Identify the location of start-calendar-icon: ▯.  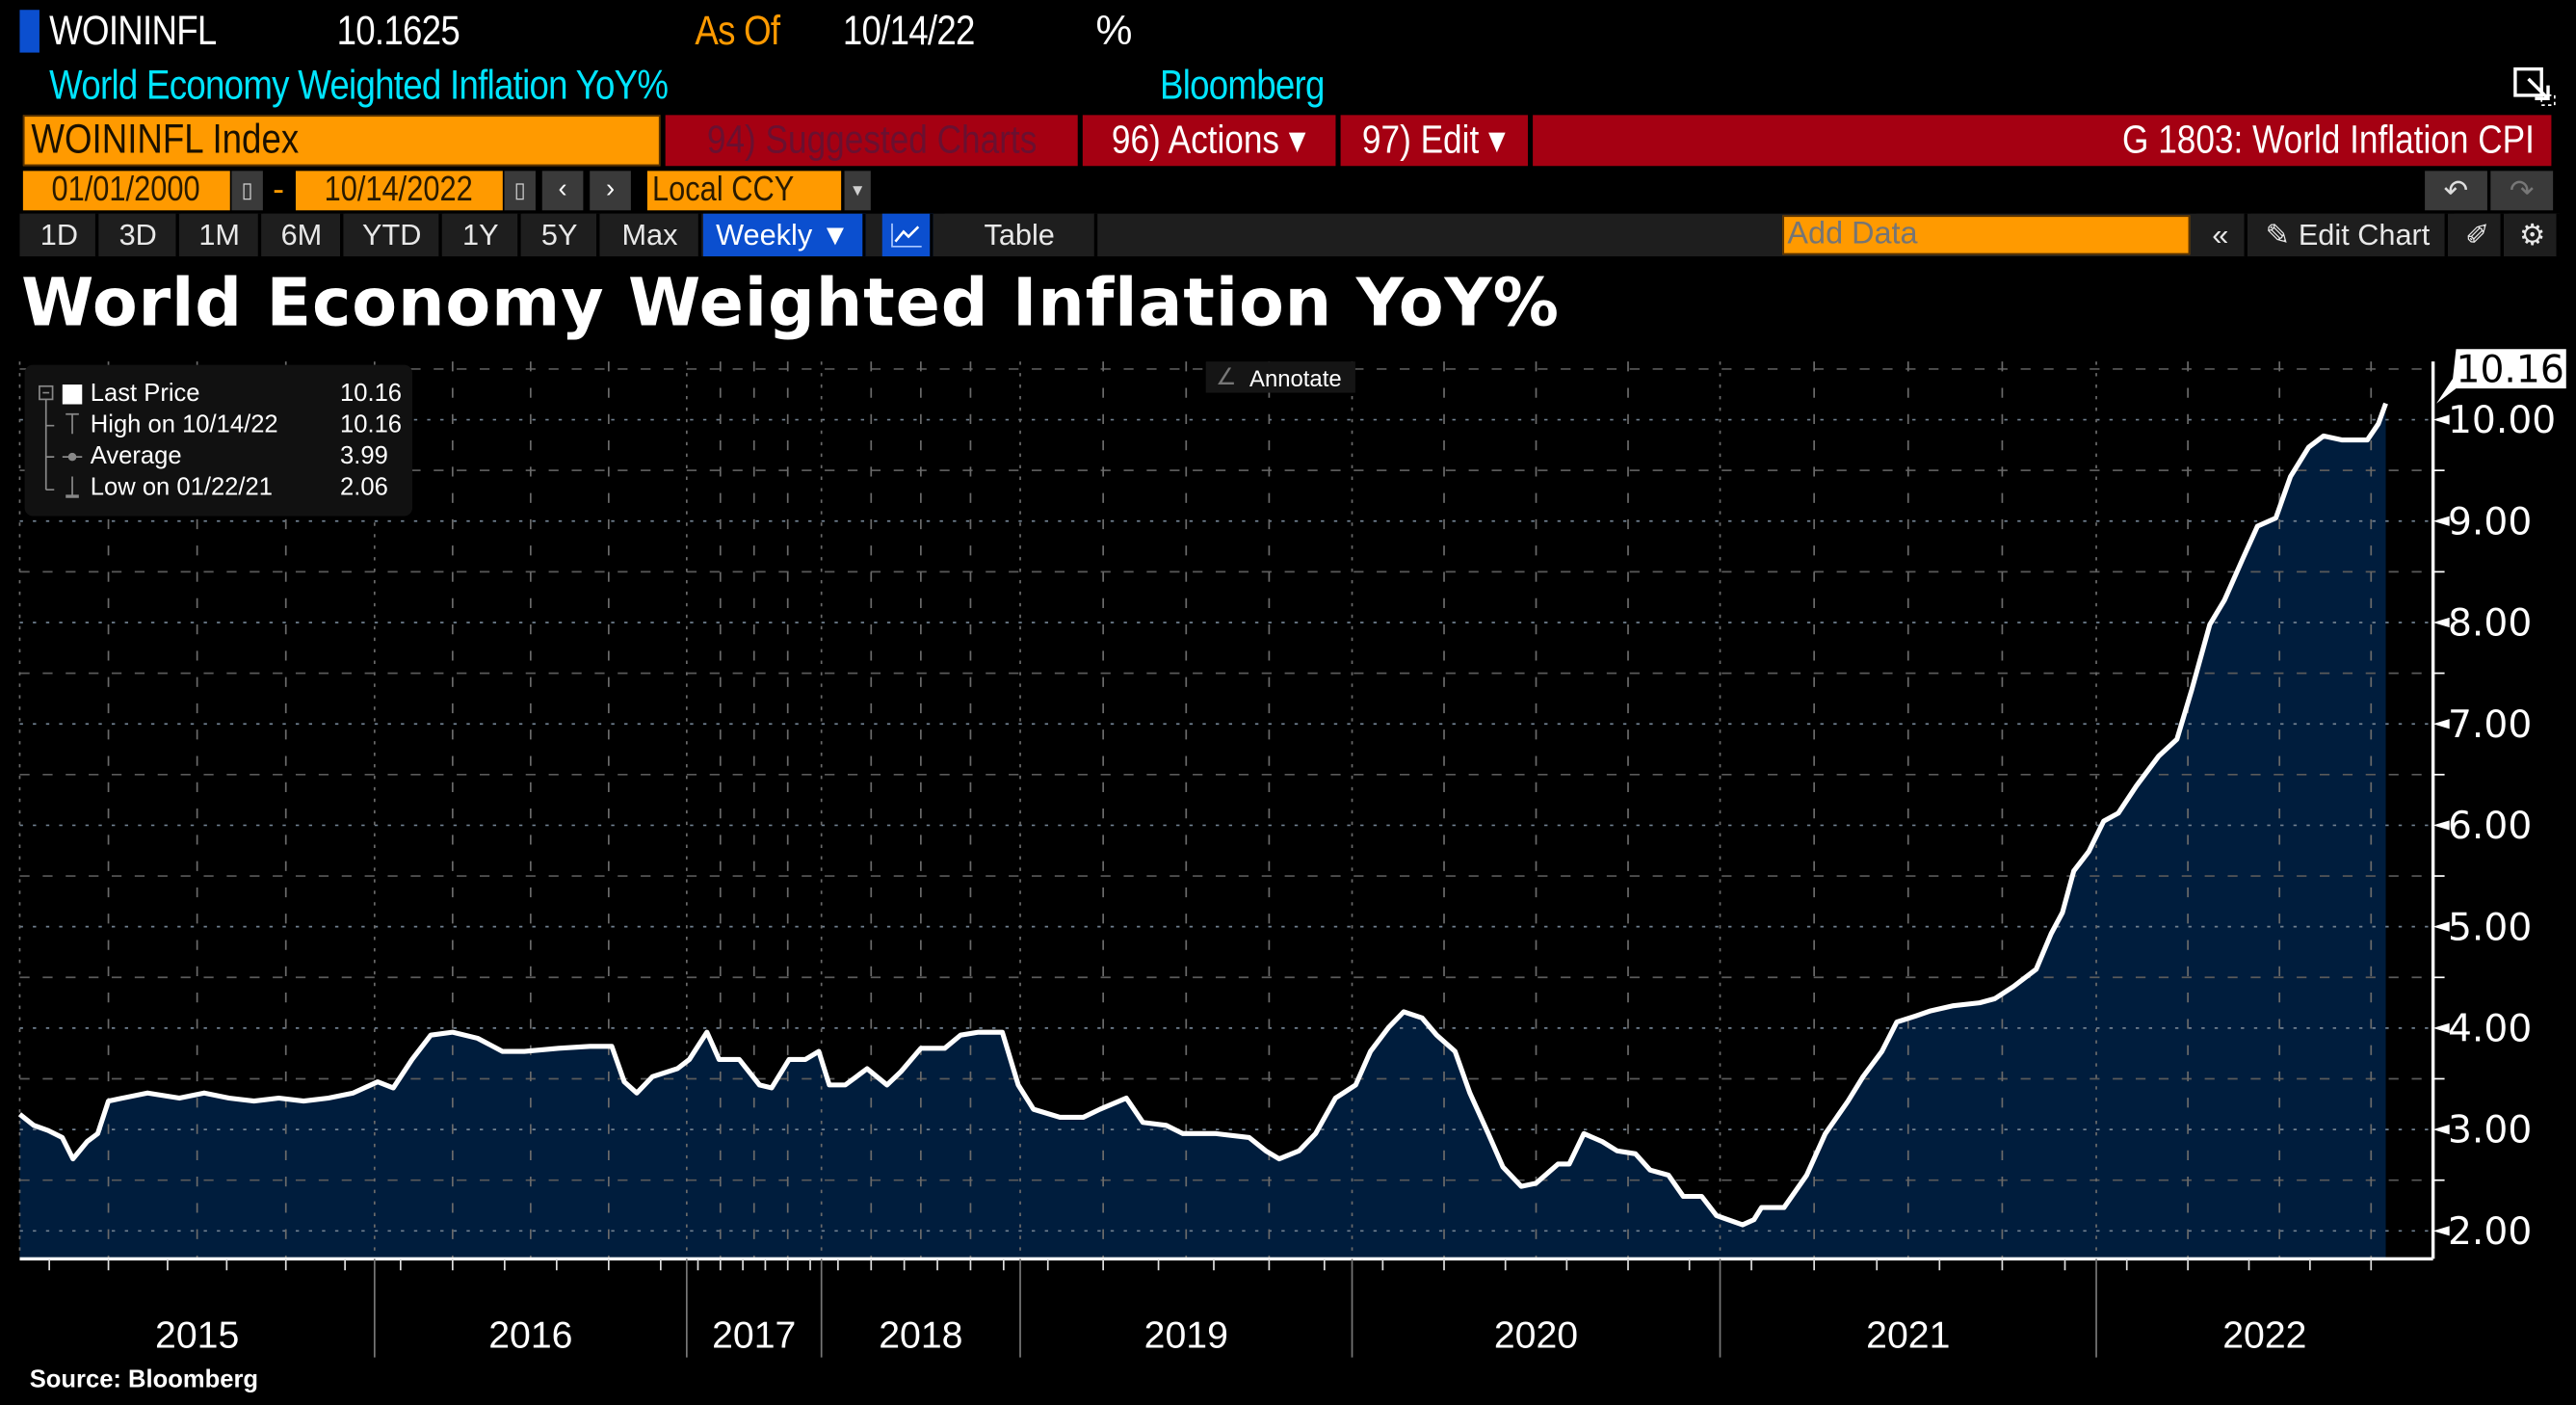
(247, 191).